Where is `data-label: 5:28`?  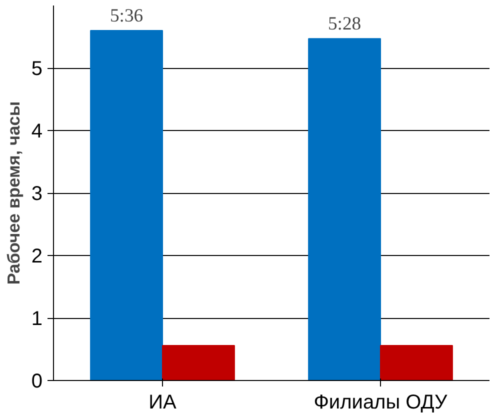 data-label: 5:28 is located at coordinates (345, 24).